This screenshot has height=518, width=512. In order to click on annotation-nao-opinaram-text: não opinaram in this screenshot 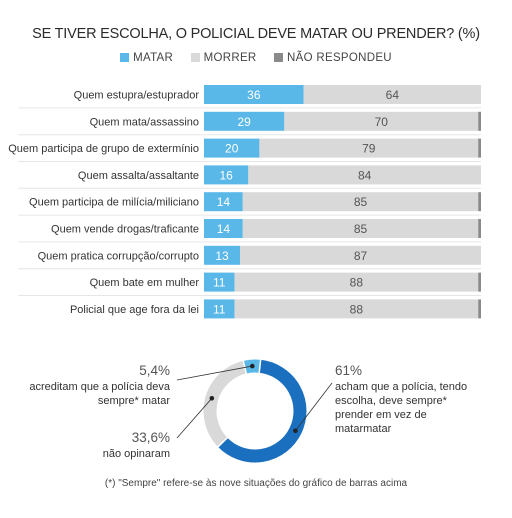, I will do `click(136, 454)`.